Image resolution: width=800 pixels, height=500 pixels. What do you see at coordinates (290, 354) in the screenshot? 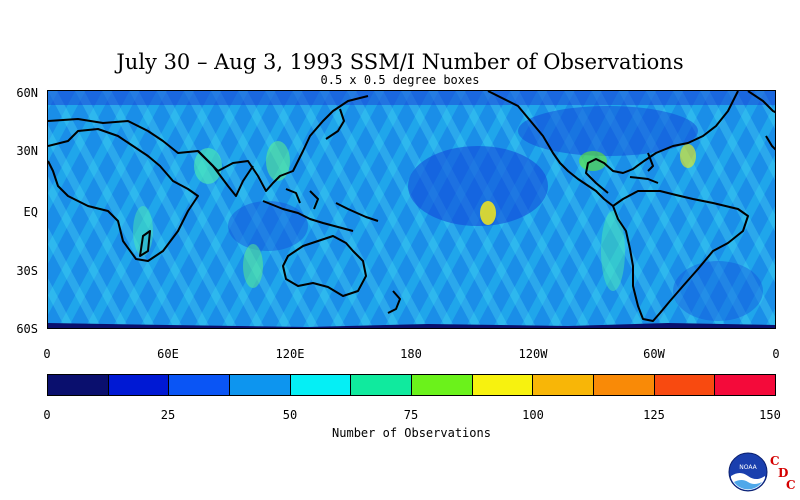
I see `lon-tick-label: 120E` at bounding box center [290, 354].